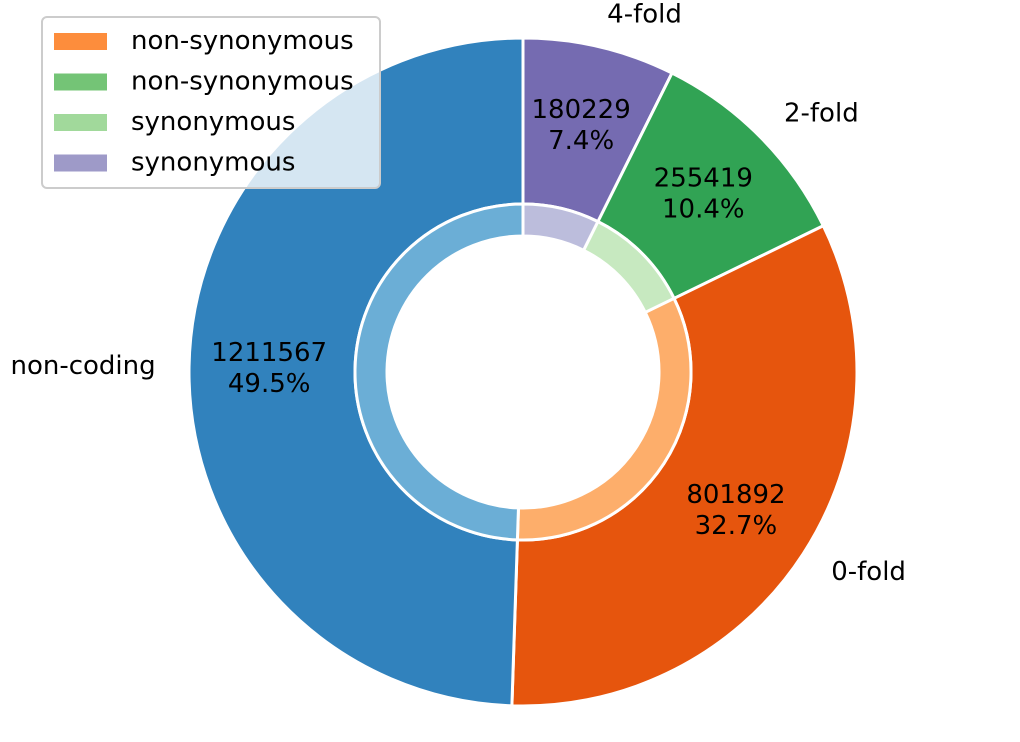 The height and width of the screenshot is (742, 1020). What do you see at coordinates (736, 526) in the screenshot?
I see `percent-label-0-fold: 32.7%` at bounding box center [736, 526].